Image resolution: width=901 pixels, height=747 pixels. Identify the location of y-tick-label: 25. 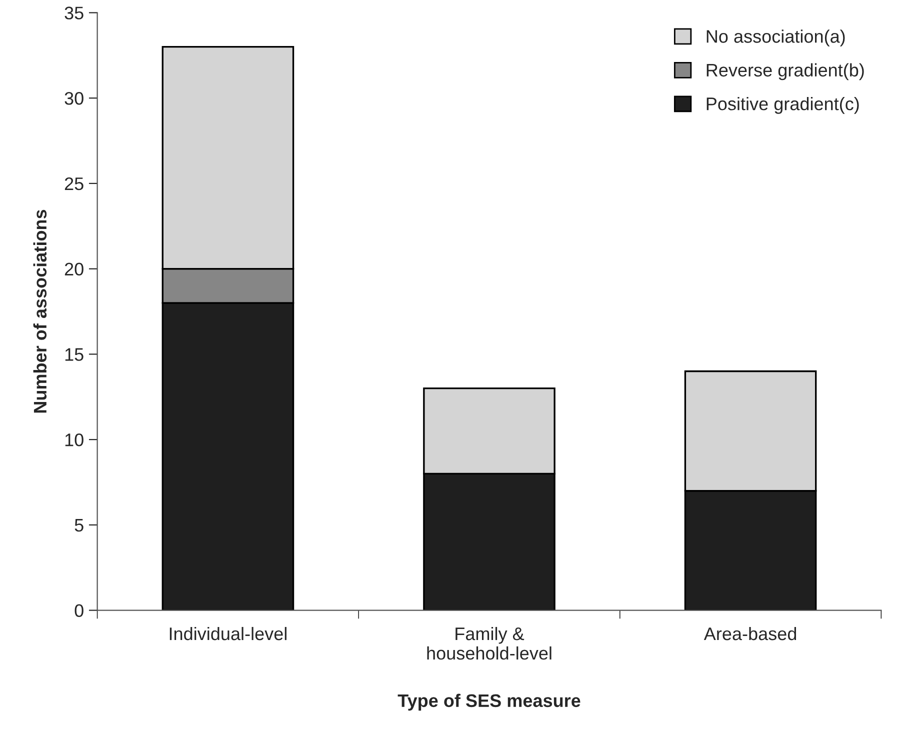
(74, 183).